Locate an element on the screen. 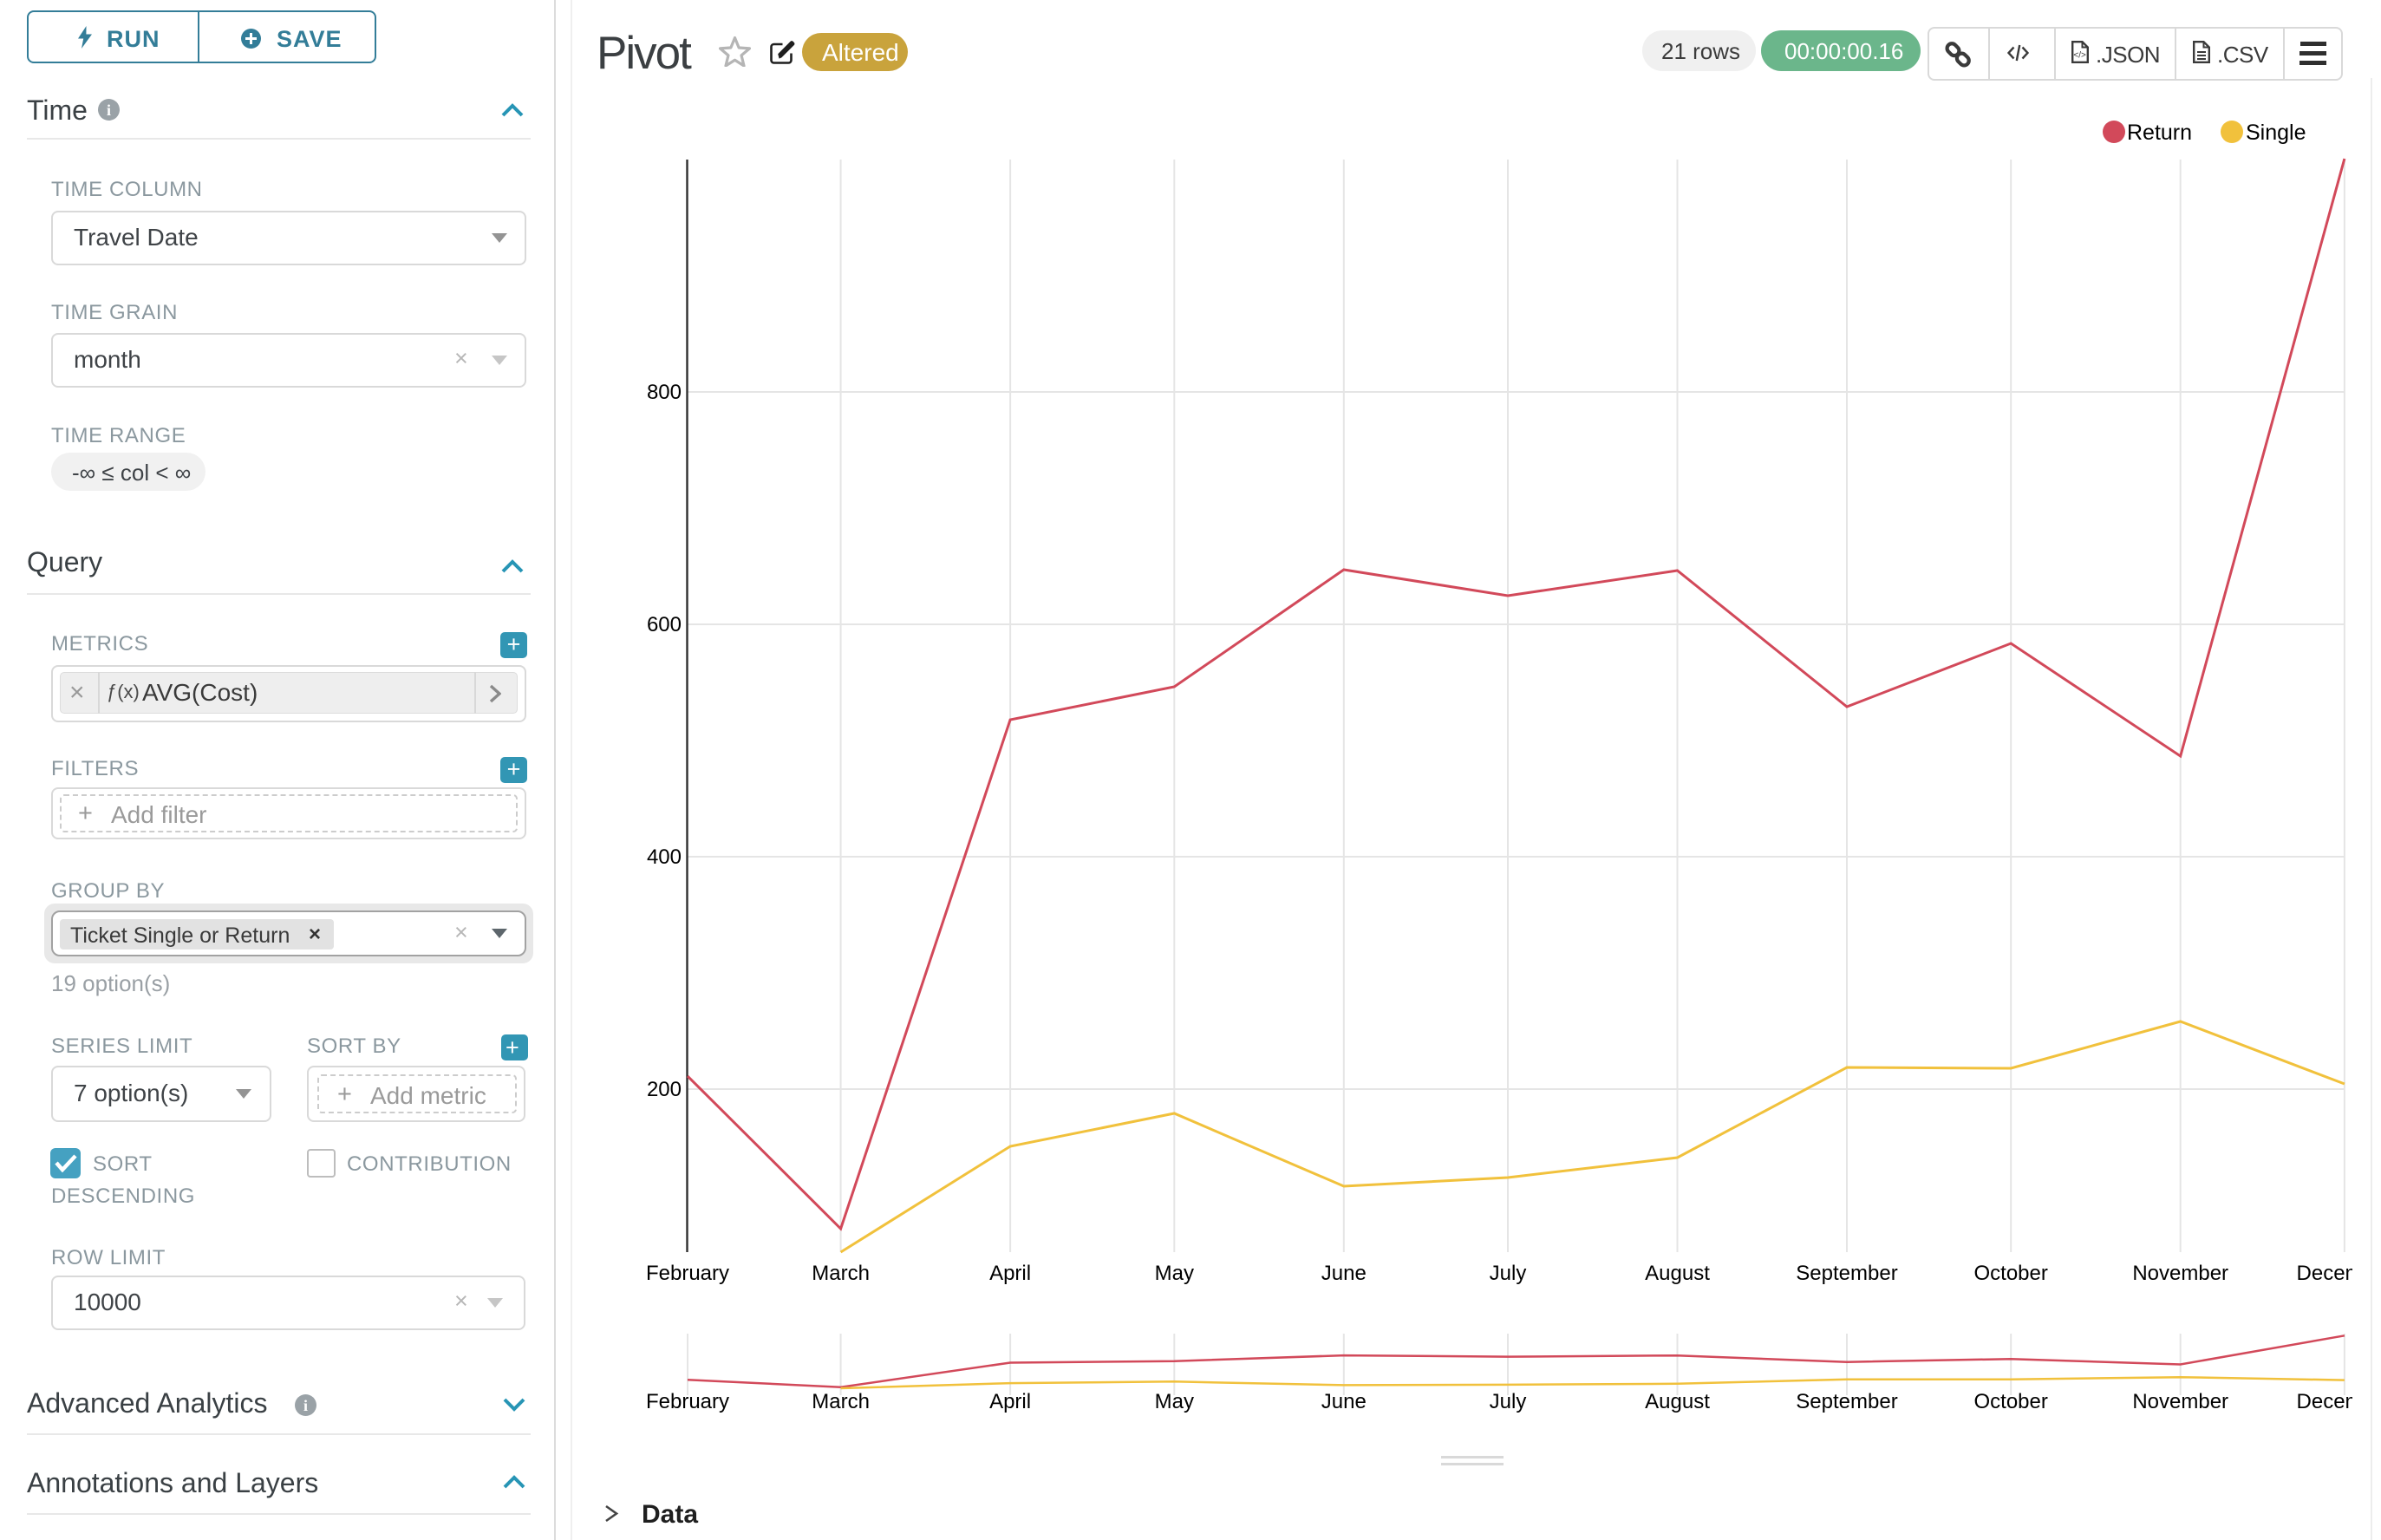 The image size is (2381, 1540). svg-text: 600 is located at coordinates (665, 624).